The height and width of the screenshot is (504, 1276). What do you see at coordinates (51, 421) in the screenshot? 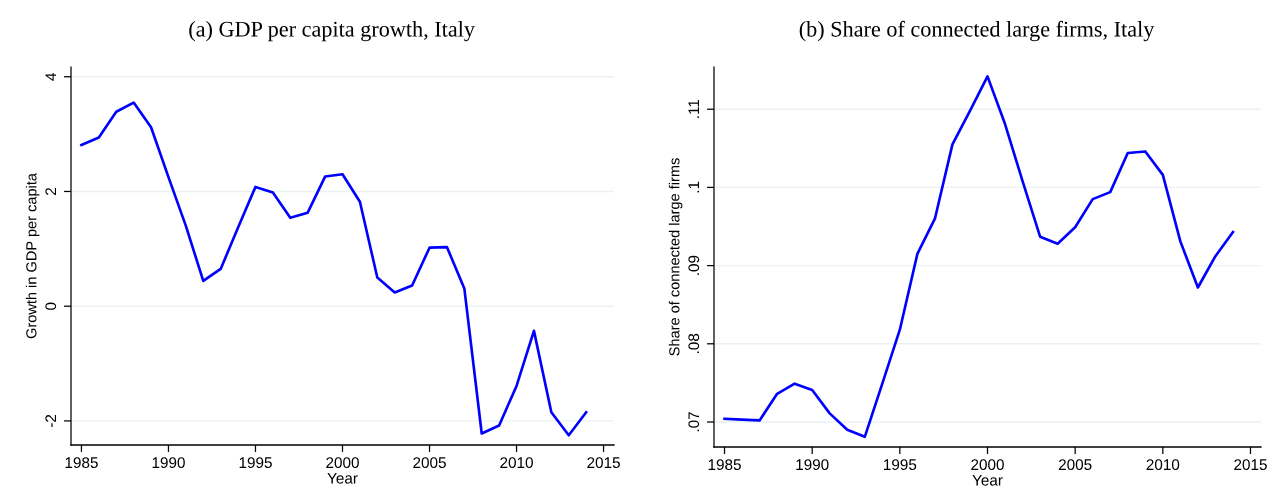
I see `y-tick-label: -2` at bounding box center [51, 421].